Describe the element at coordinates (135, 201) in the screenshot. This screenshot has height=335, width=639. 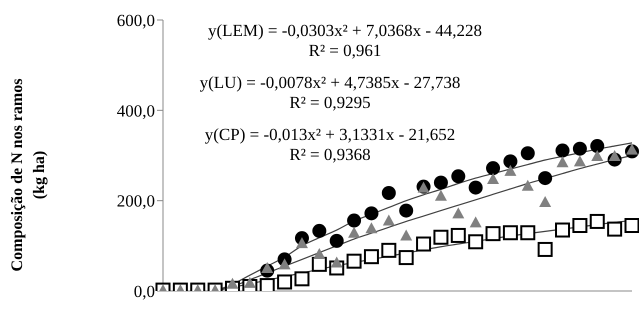
I see `y-tick-label: 200,0` at that location.